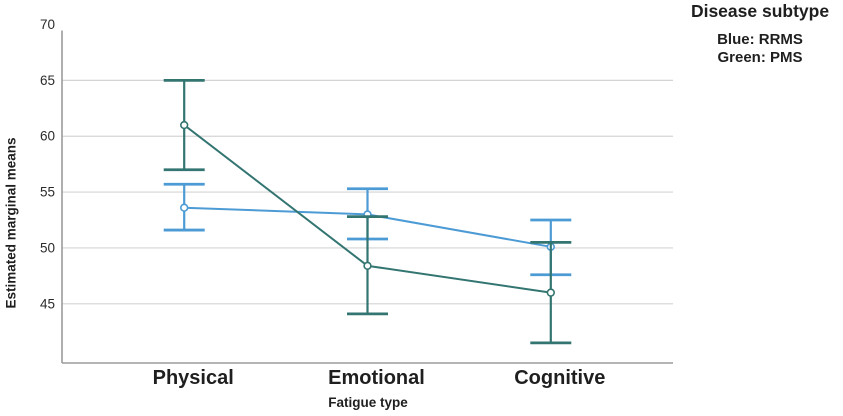 The image size is (843, 416). What do you see at coordinates (47, 247) in the screenshot?
I see `y-tick-label: 50` at bounding box center [47, 247].